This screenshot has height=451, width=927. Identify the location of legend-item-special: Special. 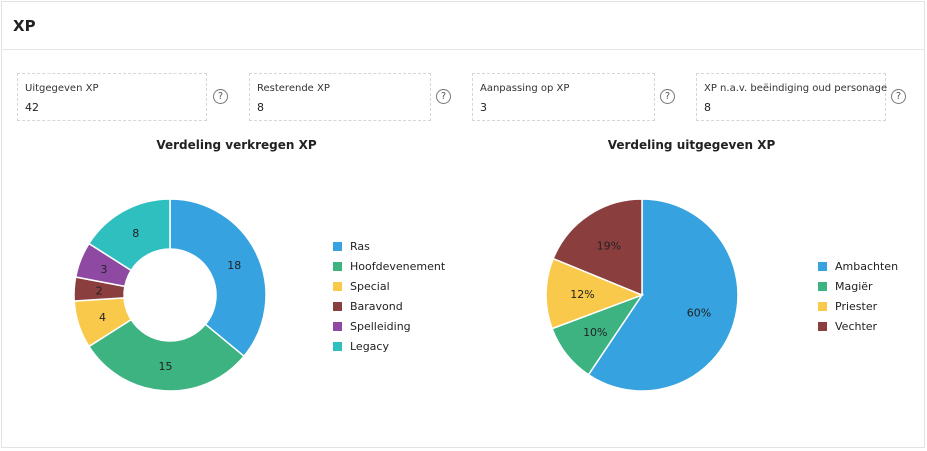
(389, 286).